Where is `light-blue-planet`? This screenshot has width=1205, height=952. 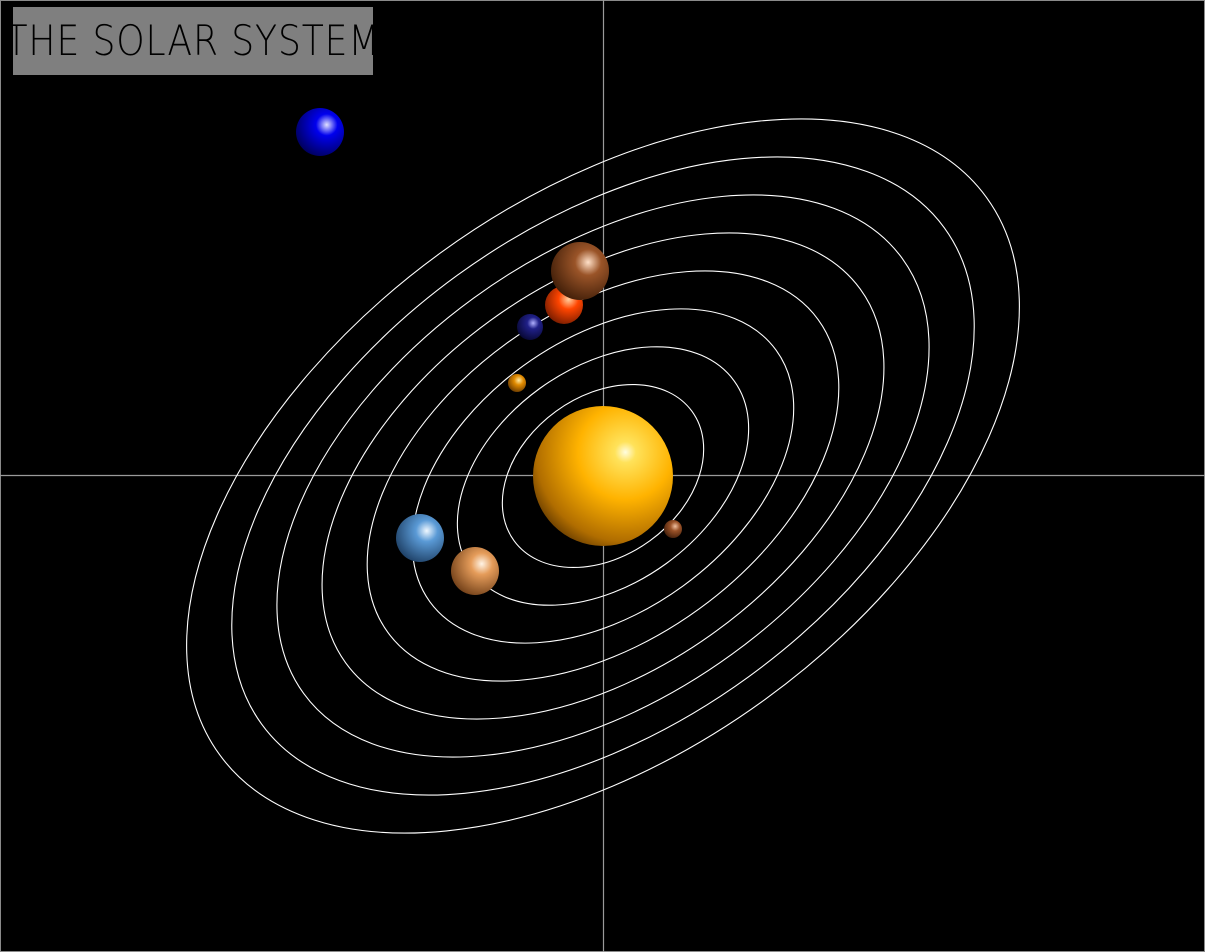
light-blue-planet is located at coordinates (420, 538).